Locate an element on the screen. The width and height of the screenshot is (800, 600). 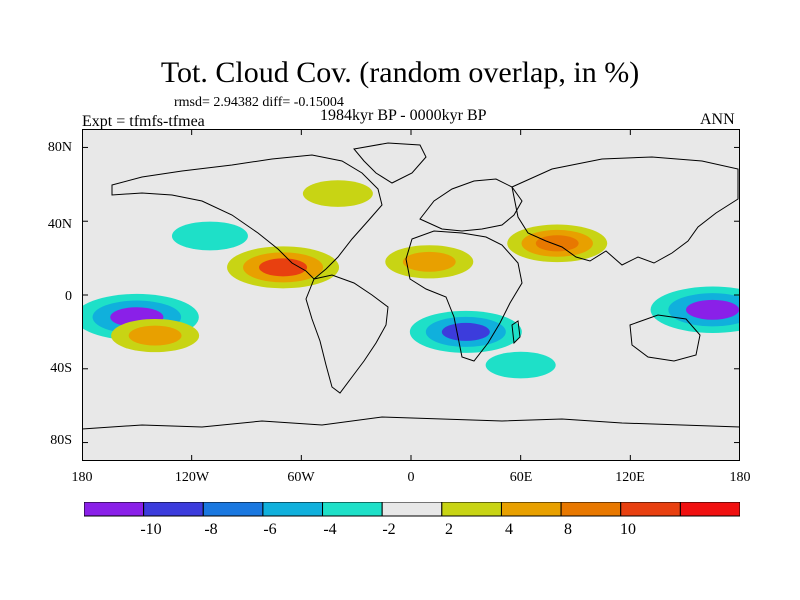
north-america-coast is located at coordinates (247, 217).